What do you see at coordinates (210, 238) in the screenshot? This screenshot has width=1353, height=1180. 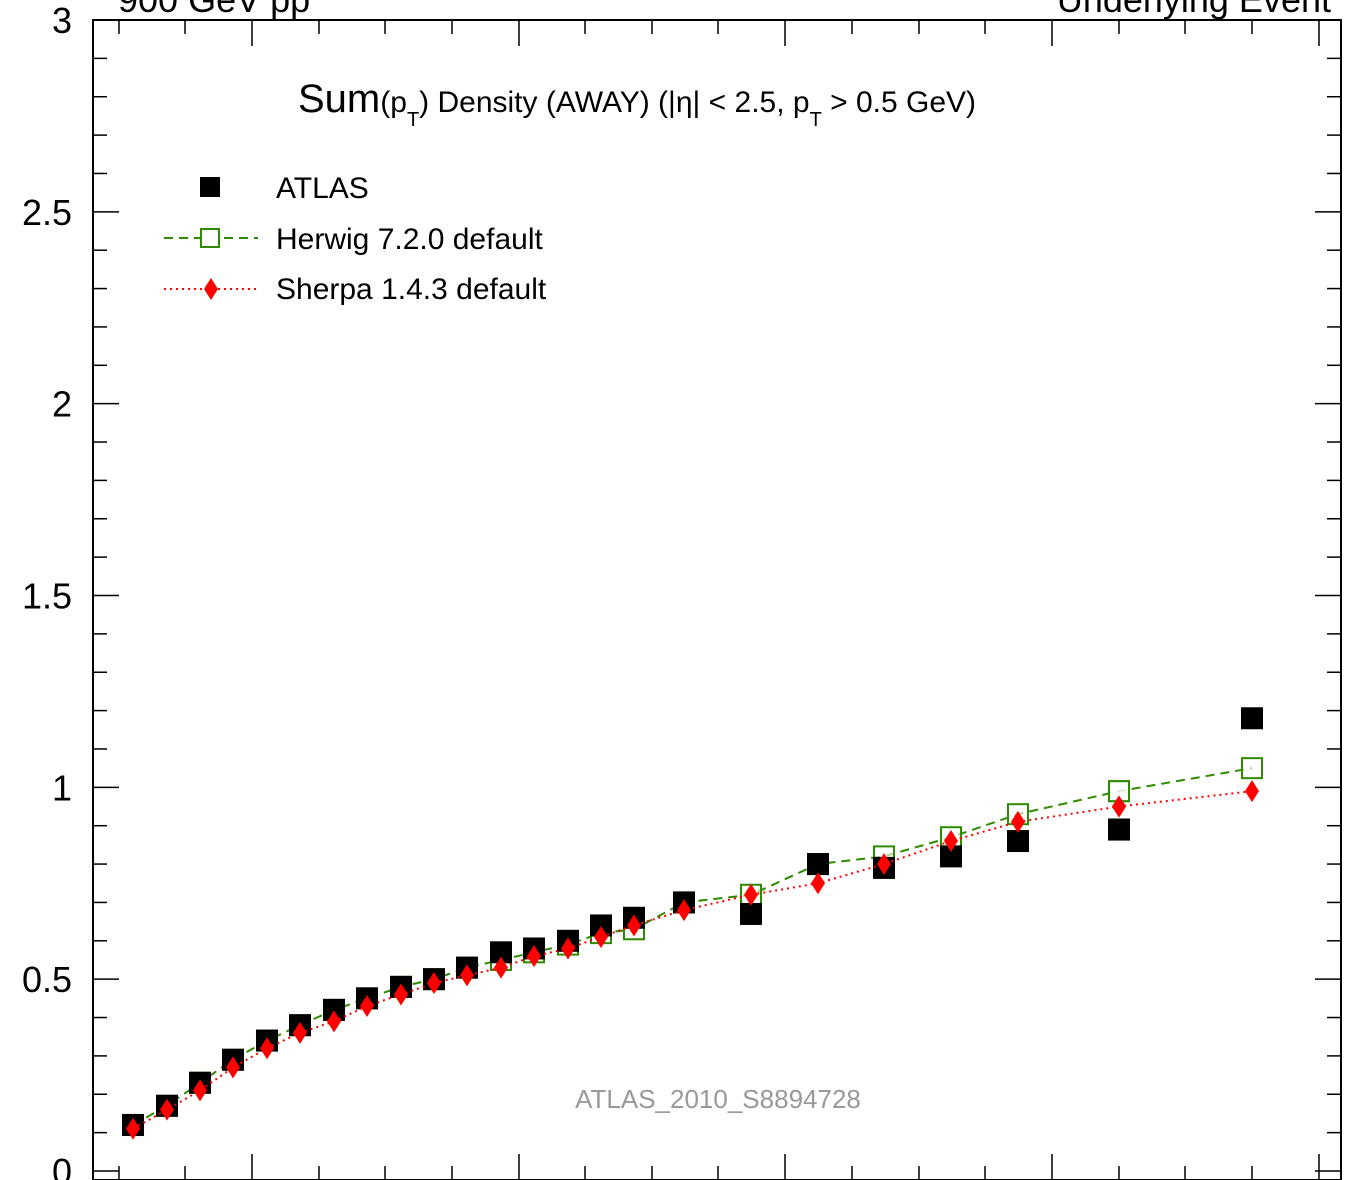 I see `legend-herwig-marker` at bounding box center [210, 238].